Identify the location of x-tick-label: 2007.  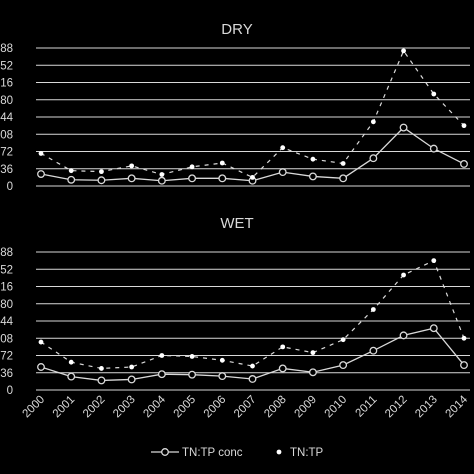
(245, 407).